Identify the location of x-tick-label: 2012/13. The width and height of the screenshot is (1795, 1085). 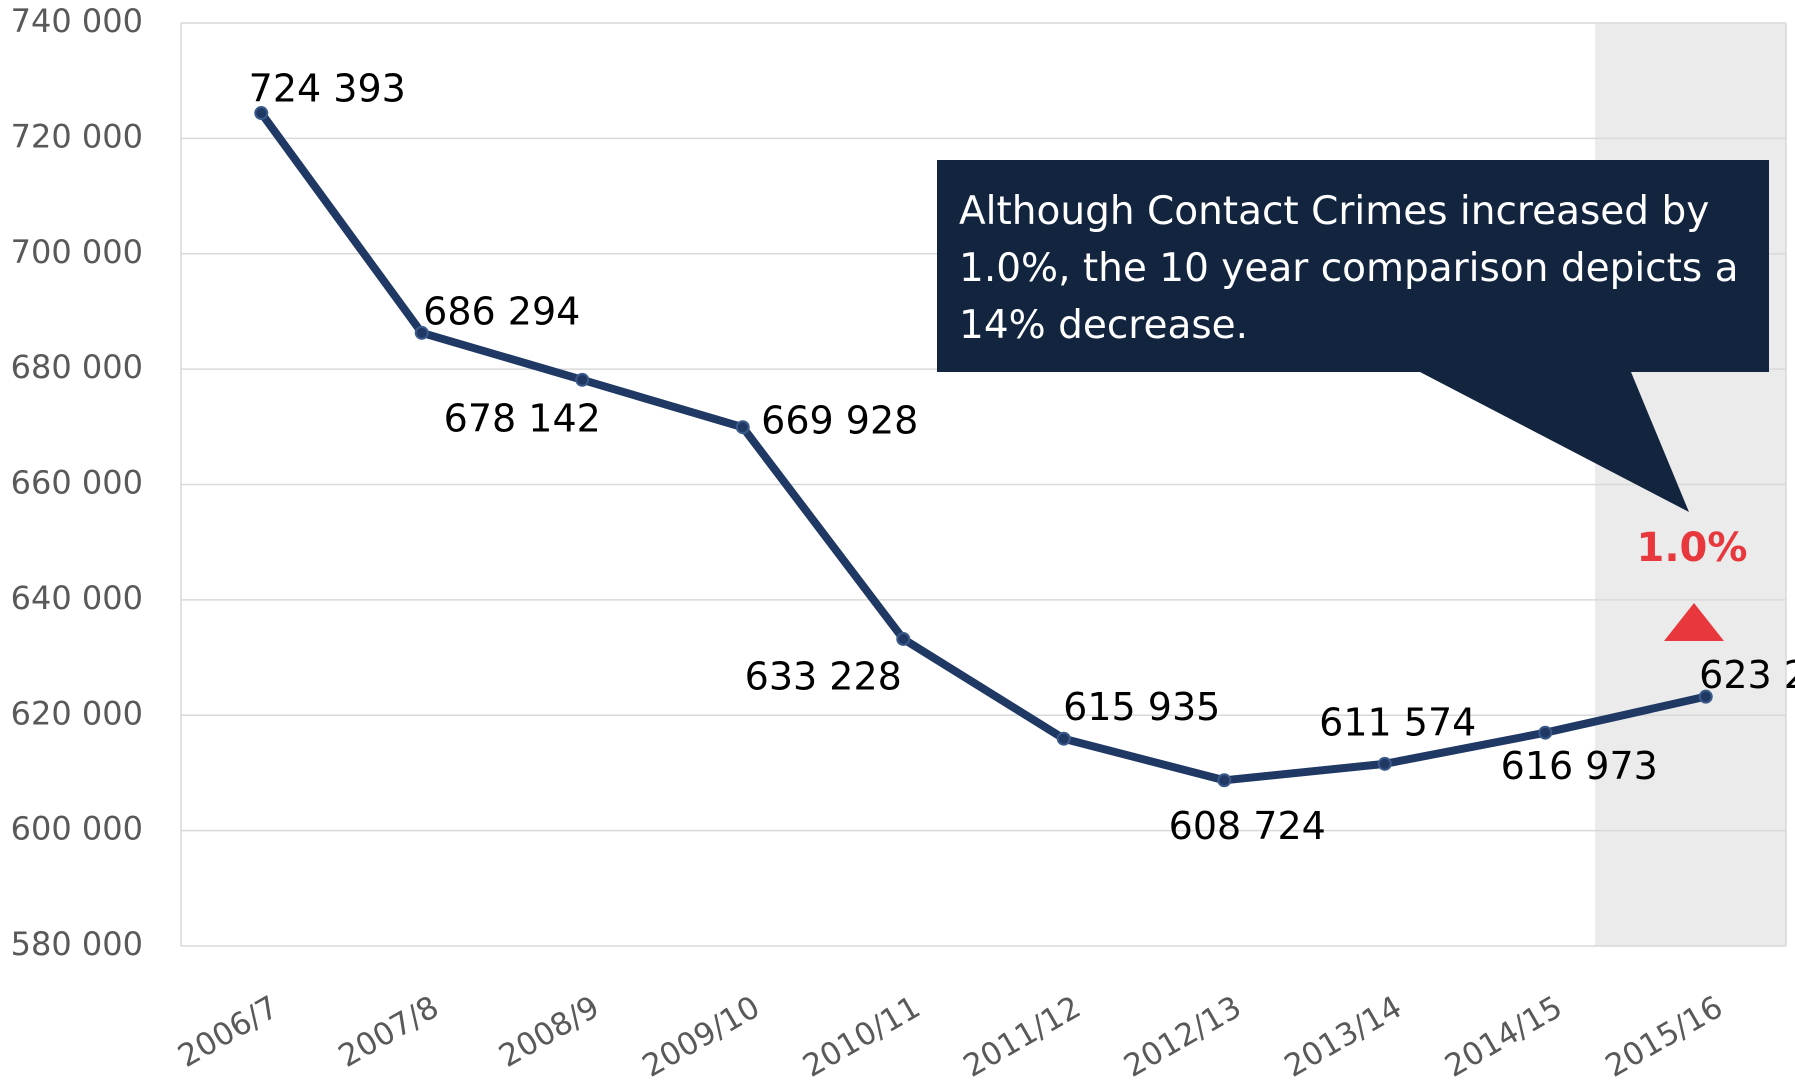
(1183, 1037).